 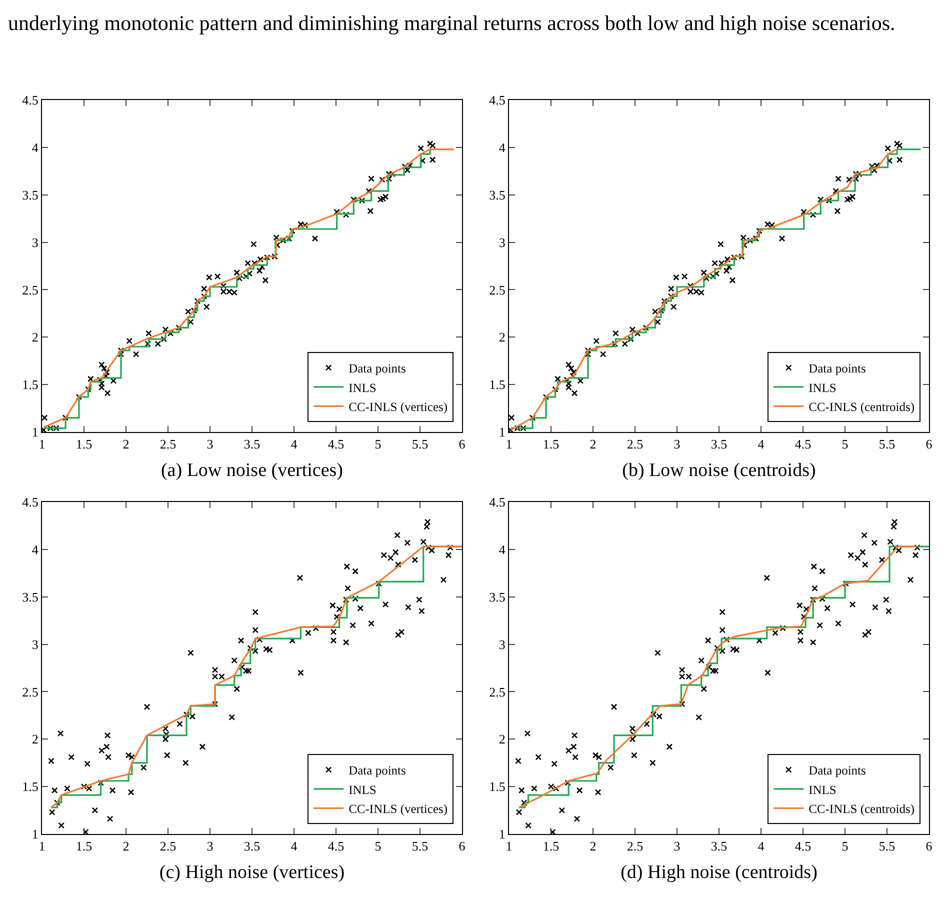 I want to click on text: (d) High noise (centroids), so click(x=719, y=873).